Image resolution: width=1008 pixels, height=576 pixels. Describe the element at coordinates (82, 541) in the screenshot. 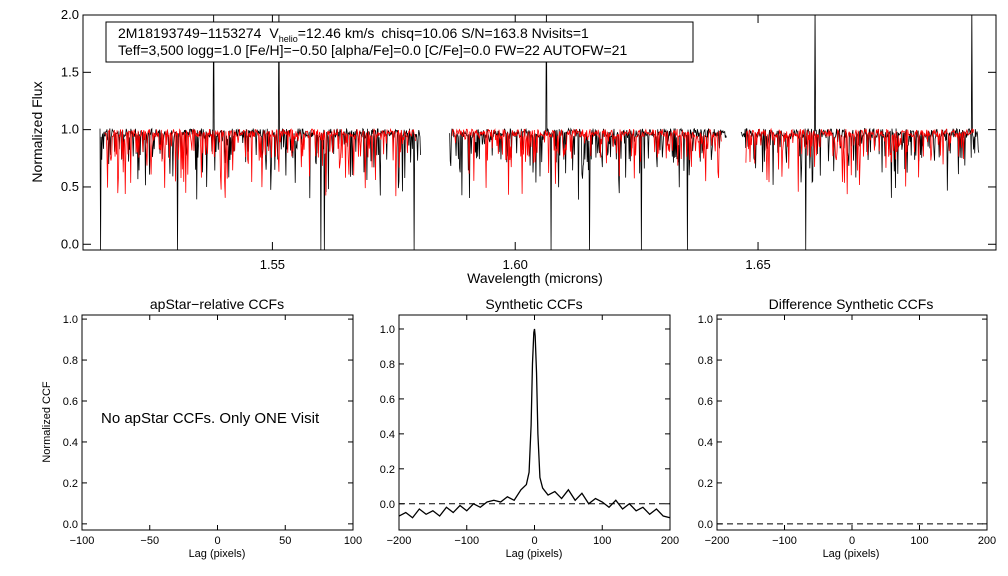

I see `apstar-xtick-label: −100` at that location.